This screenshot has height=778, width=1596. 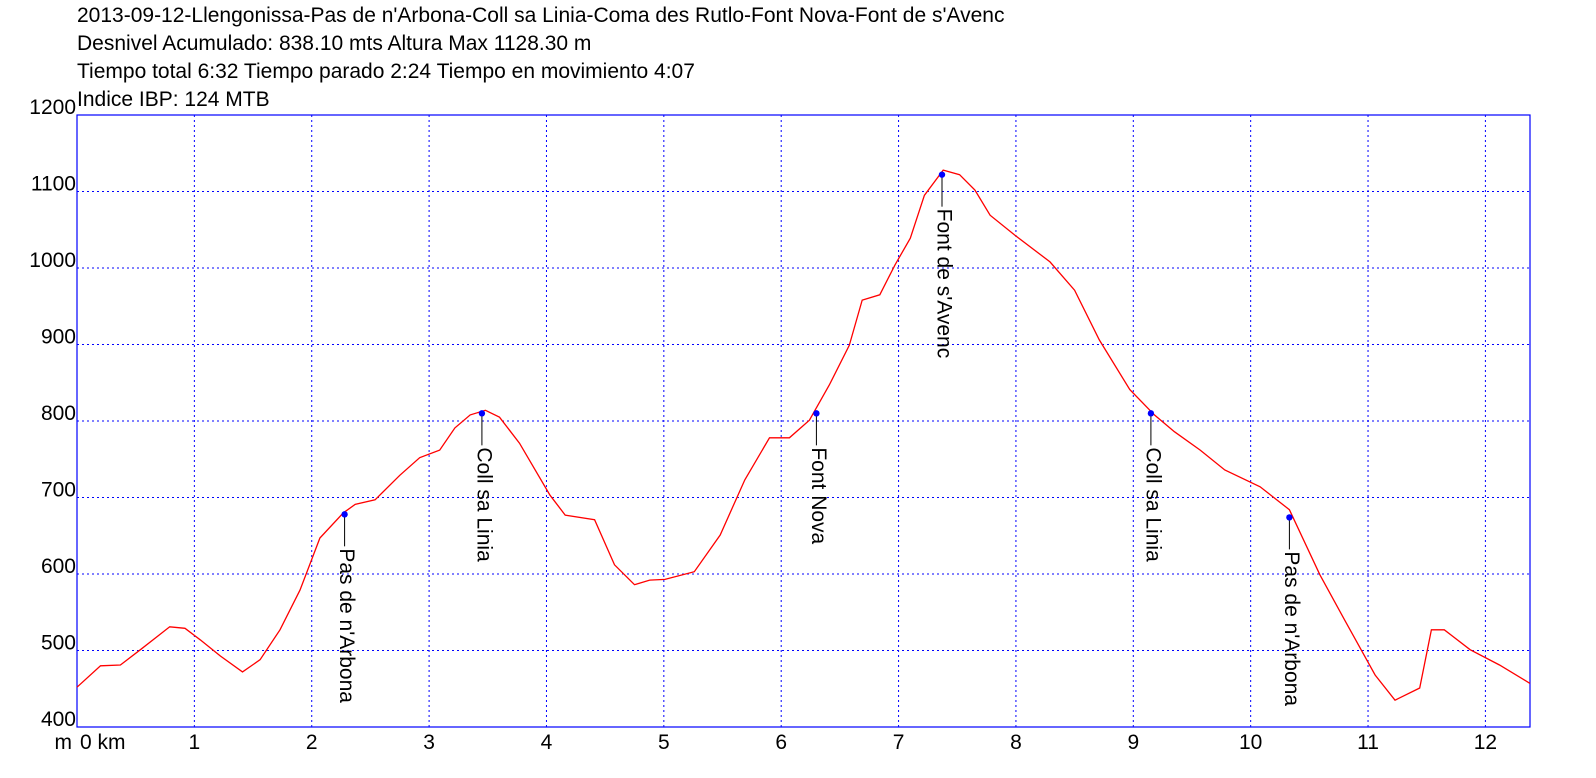 What do you see at coordinates (53, 184) in the screenshot?
I see `y-tick-label: 1100` at bounding box center [53, 184].